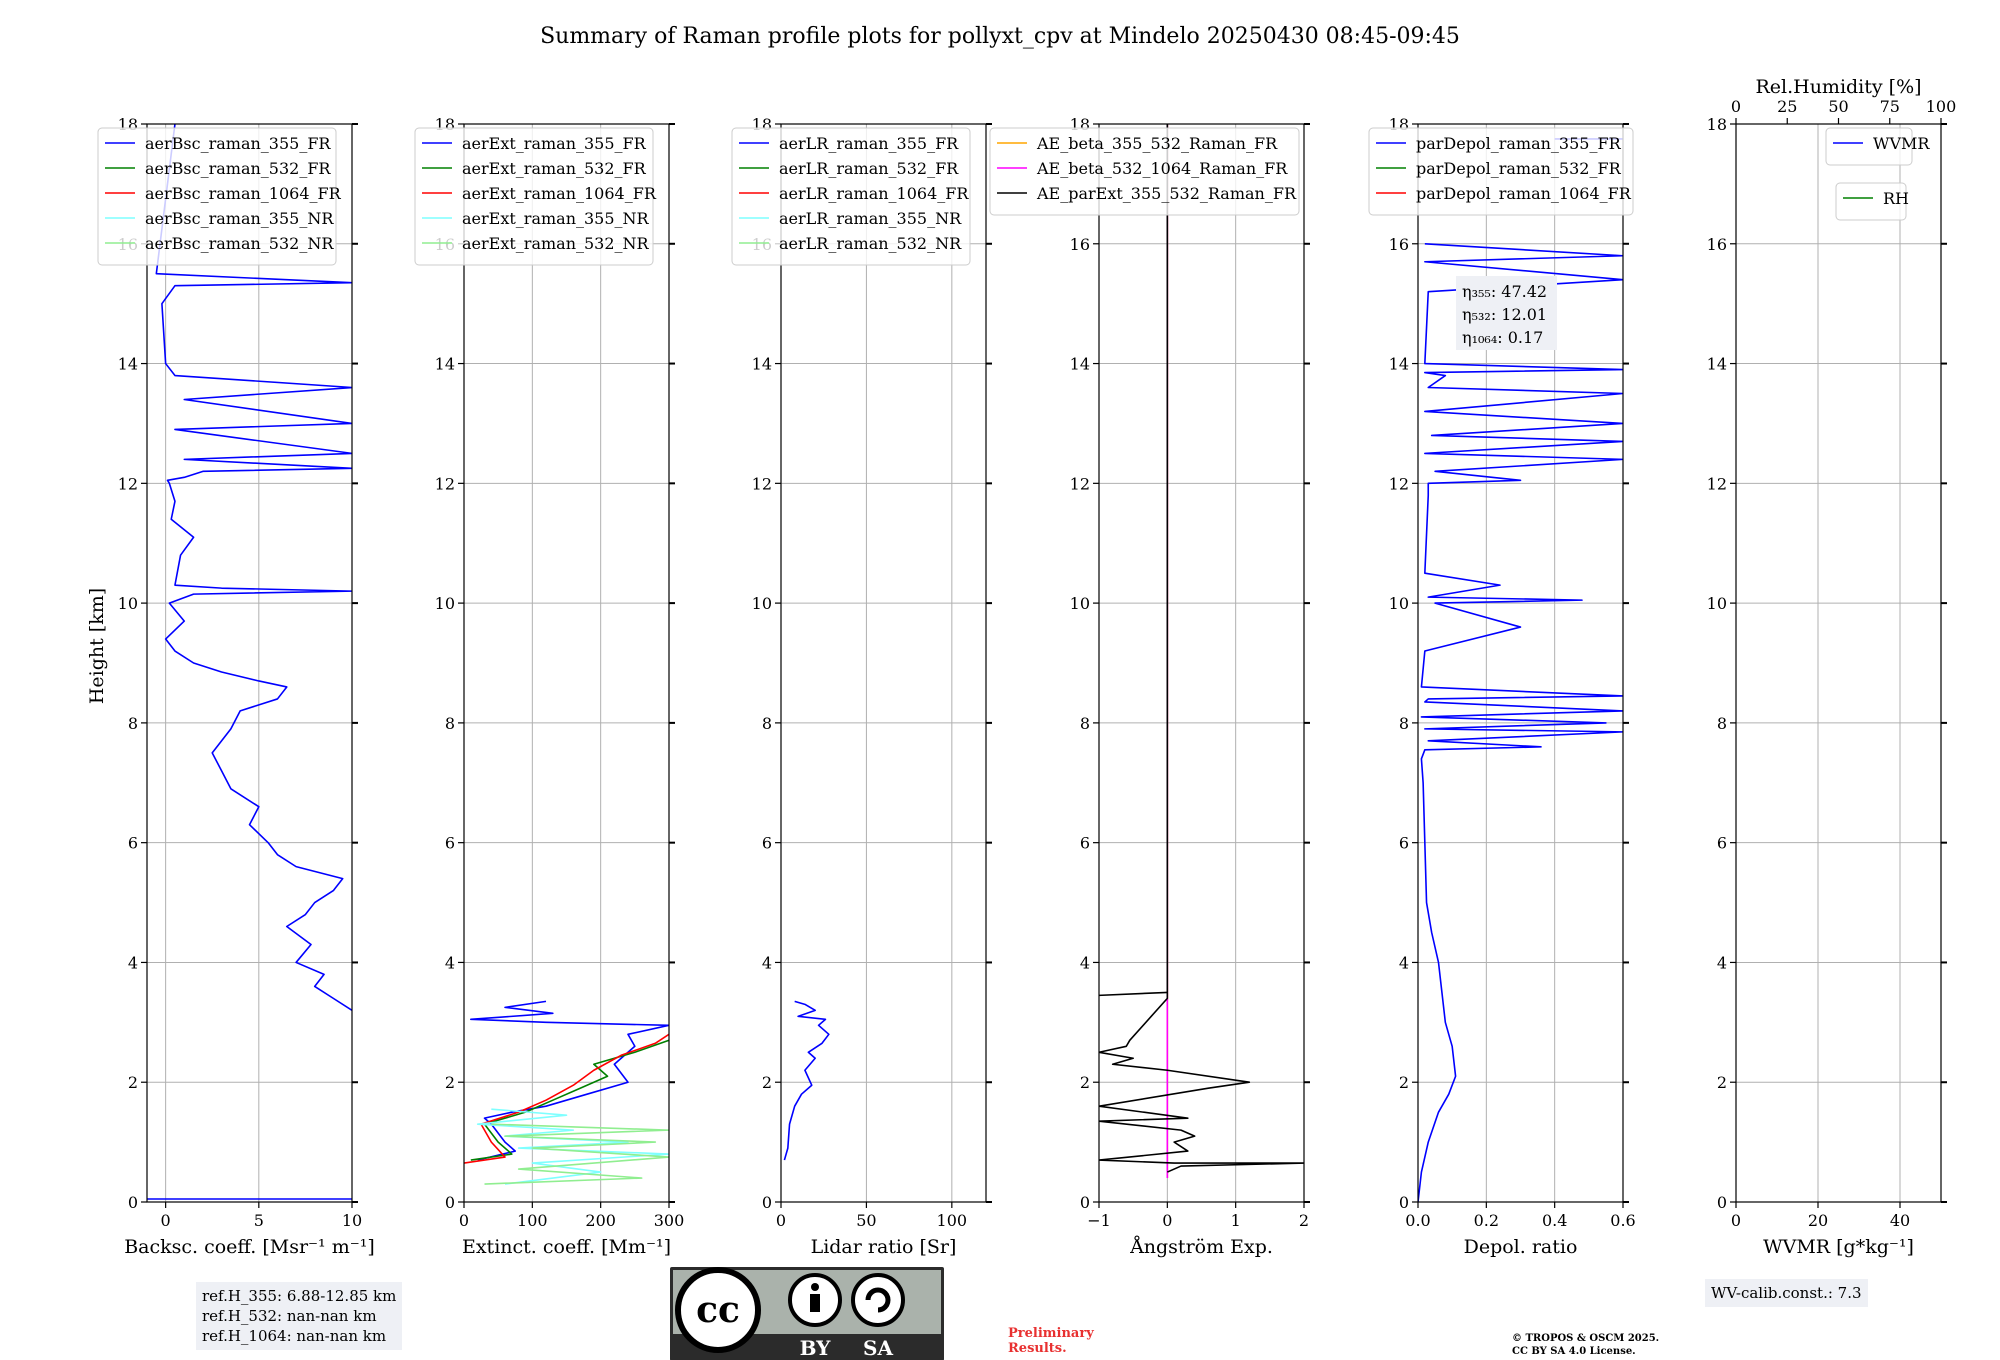 Image resolution: width=2000 pixels, height=1360 pixels. What do you see at coordinates (807, 1313) in the screenshot?
I see `cc-license-badge: cc BY SA` at bounding box center [807, 1313].